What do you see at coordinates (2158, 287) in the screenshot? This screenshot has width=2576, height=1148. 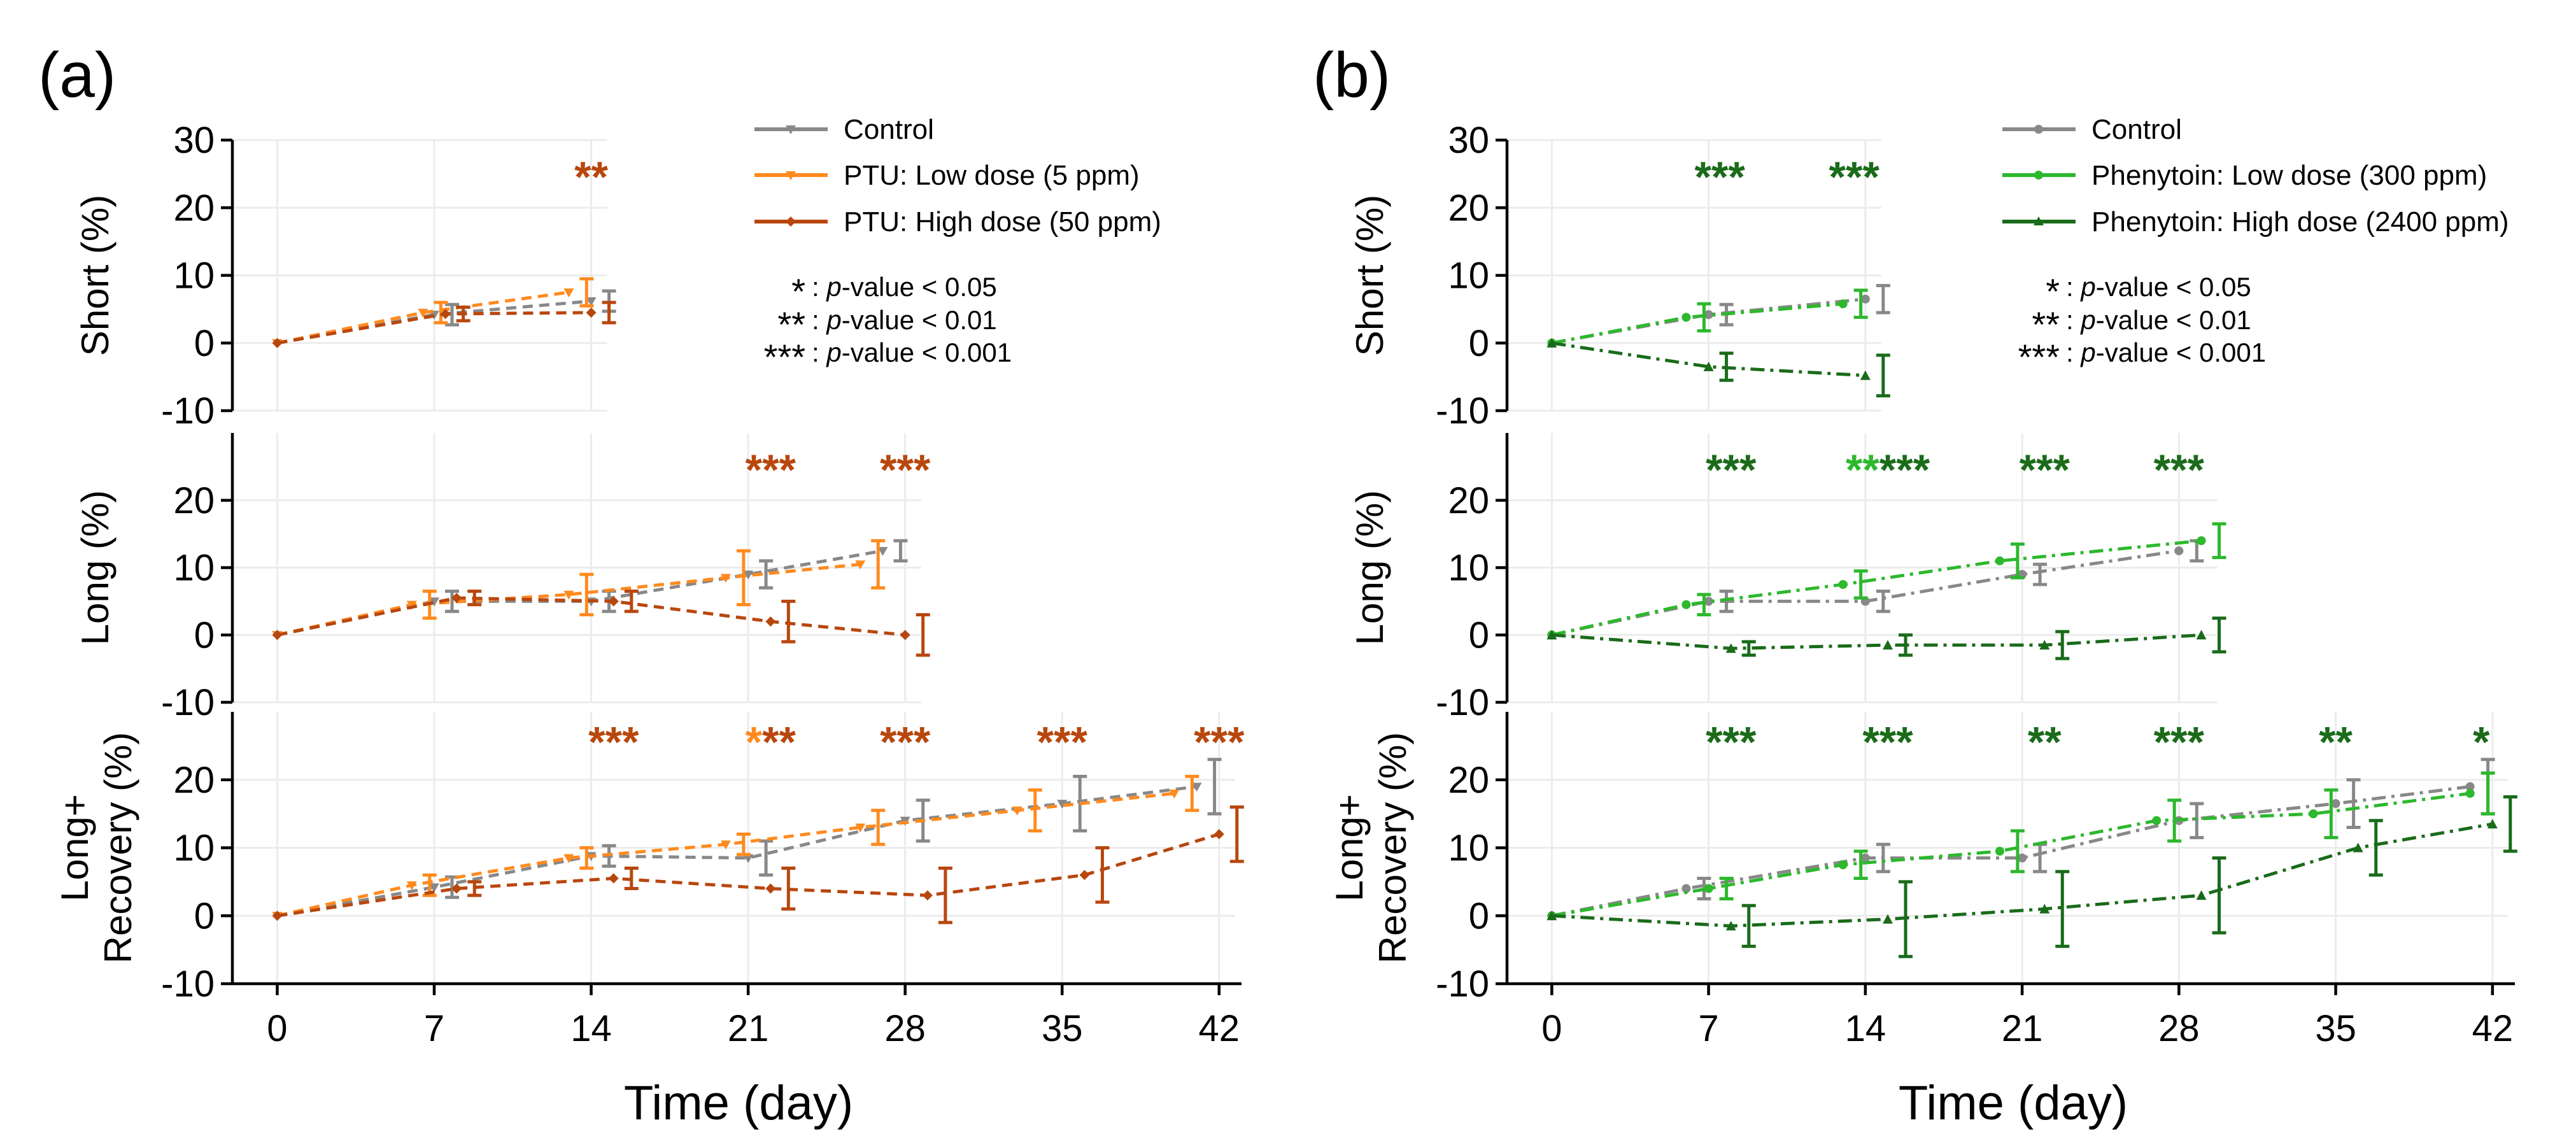 I see `sig-text: : p-value < 0.05` at bounding box center [2158, 287].